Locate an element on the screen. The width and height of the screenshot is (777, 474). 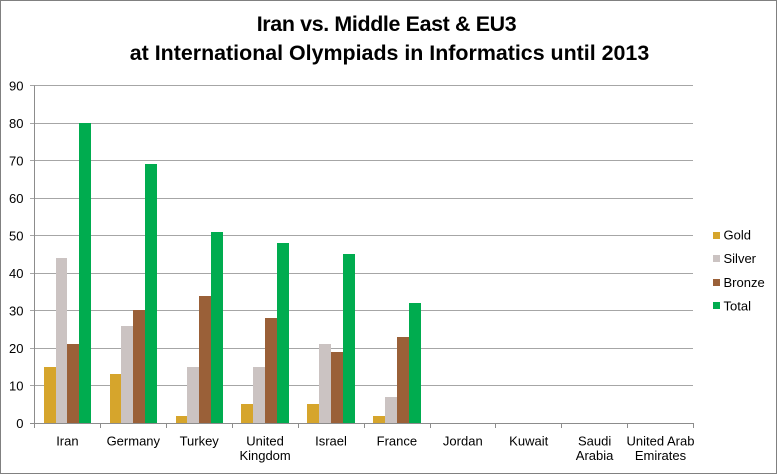
svg-text: United Arab is located at coordinates (661, 441).